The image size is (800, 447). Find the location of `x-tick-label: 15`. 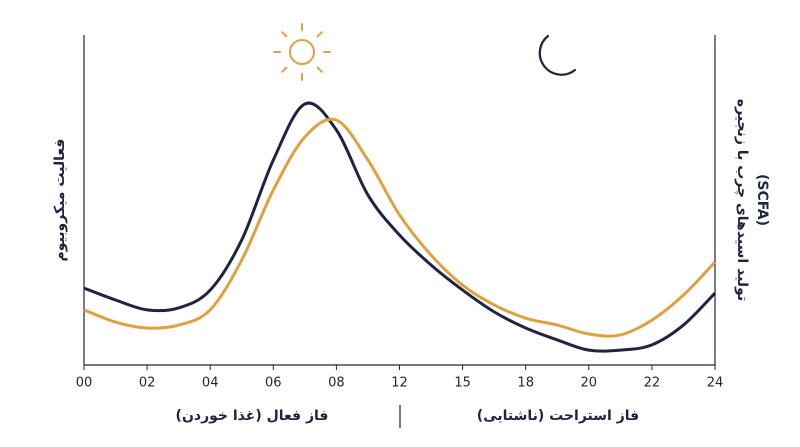

x-tick-label: 15 is located at coordinates (462, 383).